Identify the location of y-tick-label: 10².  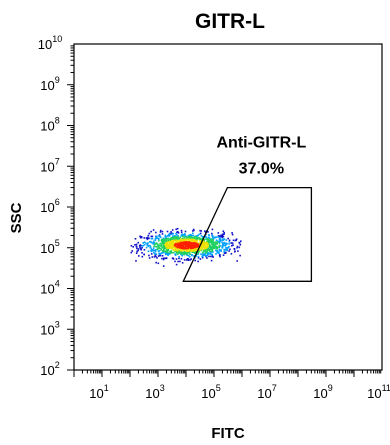
(49, 369).